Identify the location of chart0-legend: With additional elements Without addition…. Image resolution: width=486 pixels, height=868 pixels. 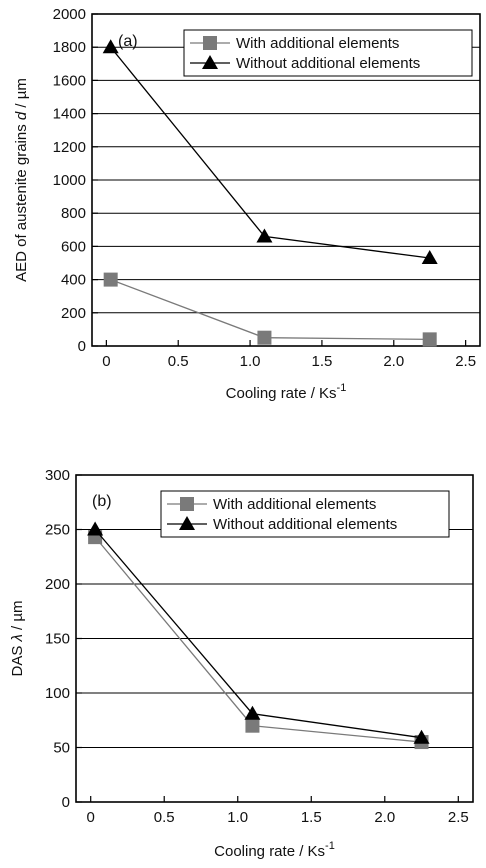
(328, 53).